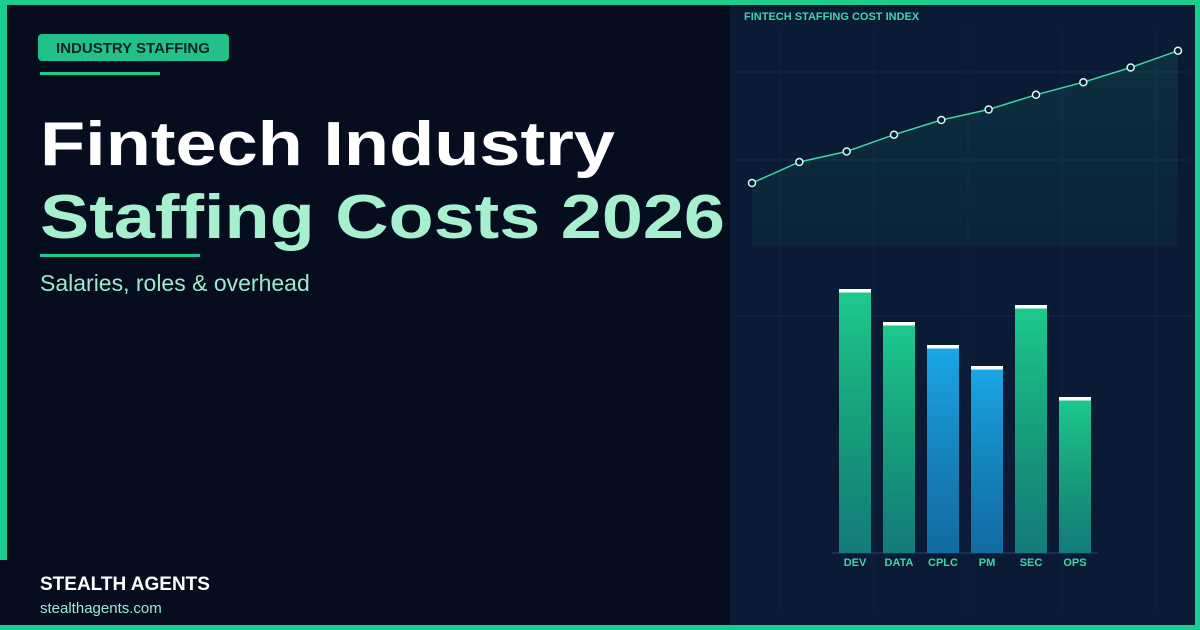 The width and height of the screenshot is (1200, 630). What do you see at coordinates (965, 116) in the screenshot?
I see `line` at bounding box center [965, 116].